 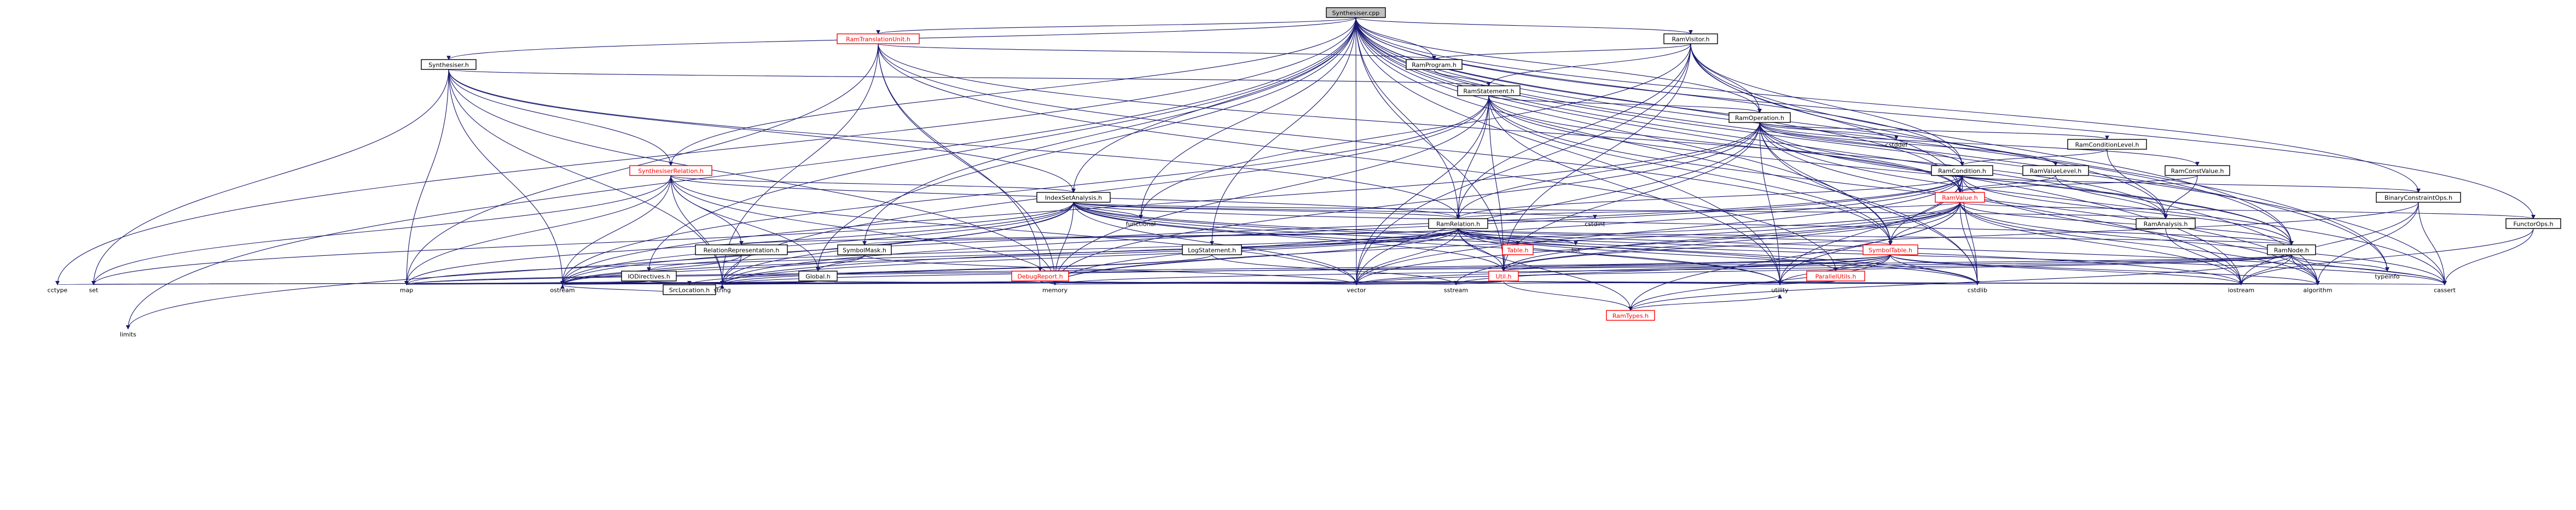 I want to click on node-label: ParallelUtils.h, so click(x=1835, y=276).